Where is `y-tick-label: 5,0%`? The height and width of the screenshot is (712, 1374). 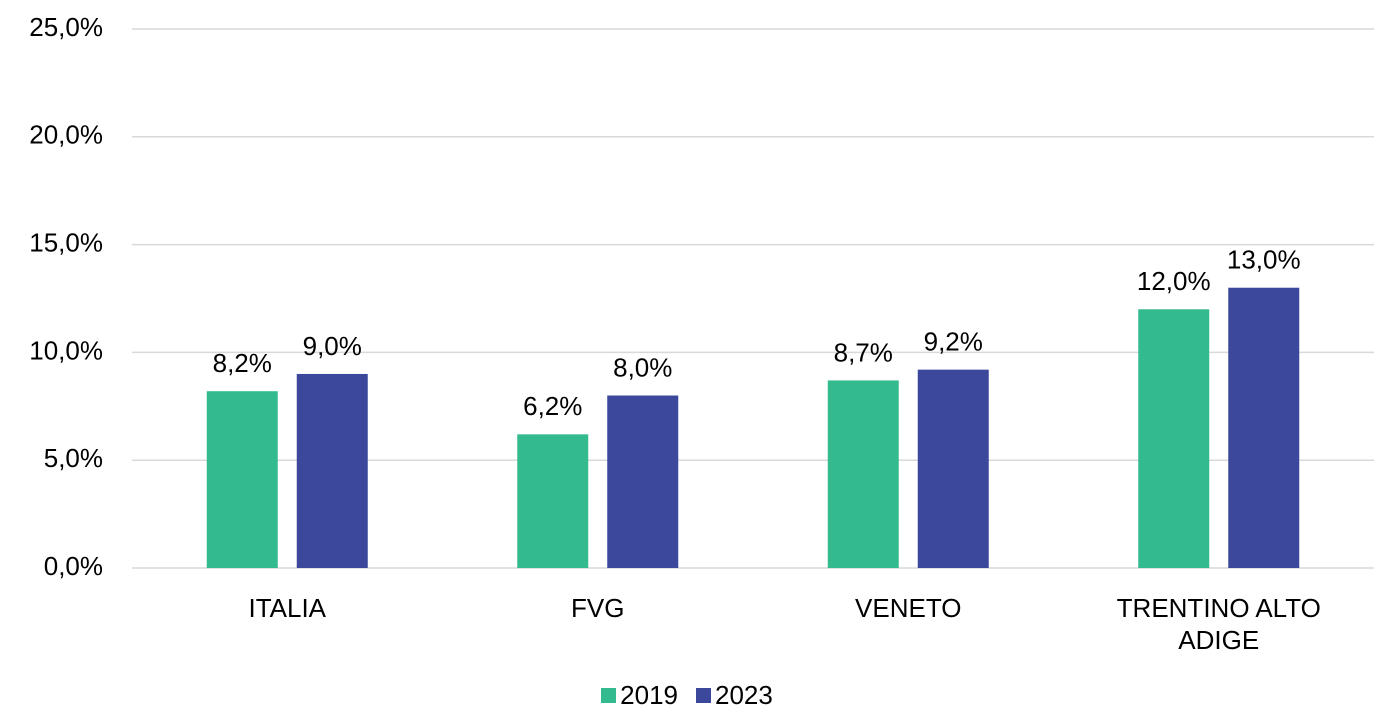 y-tick-label: 5,0% is located at coordinates (73, 458).